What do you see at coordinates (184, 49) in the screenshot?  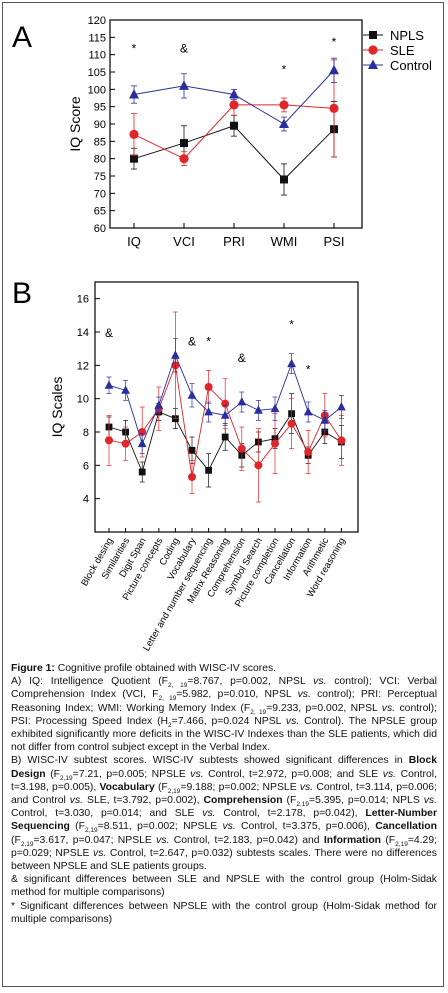 I see `annotation-a: &` at bounding box center [184, 49].